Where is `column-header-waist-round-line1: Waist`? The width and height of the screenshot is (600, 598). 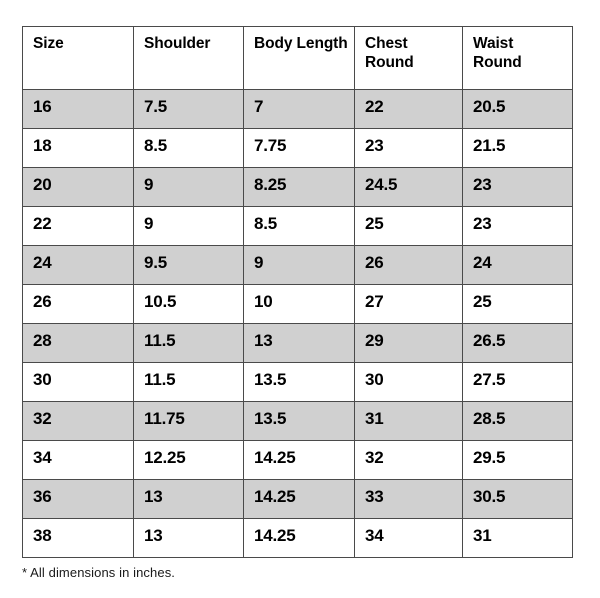
column-header-waist-round-line1: Waist is located at coordinates (493, 43).